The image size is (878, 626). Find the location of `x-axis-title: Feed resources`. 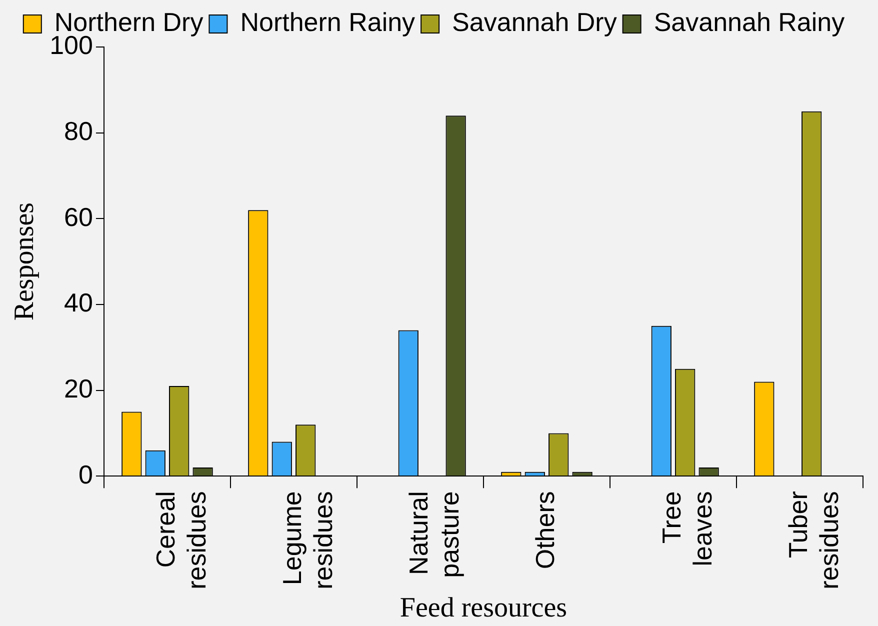

x-axis-title: Feed resources is located at coordinates (484, 608).